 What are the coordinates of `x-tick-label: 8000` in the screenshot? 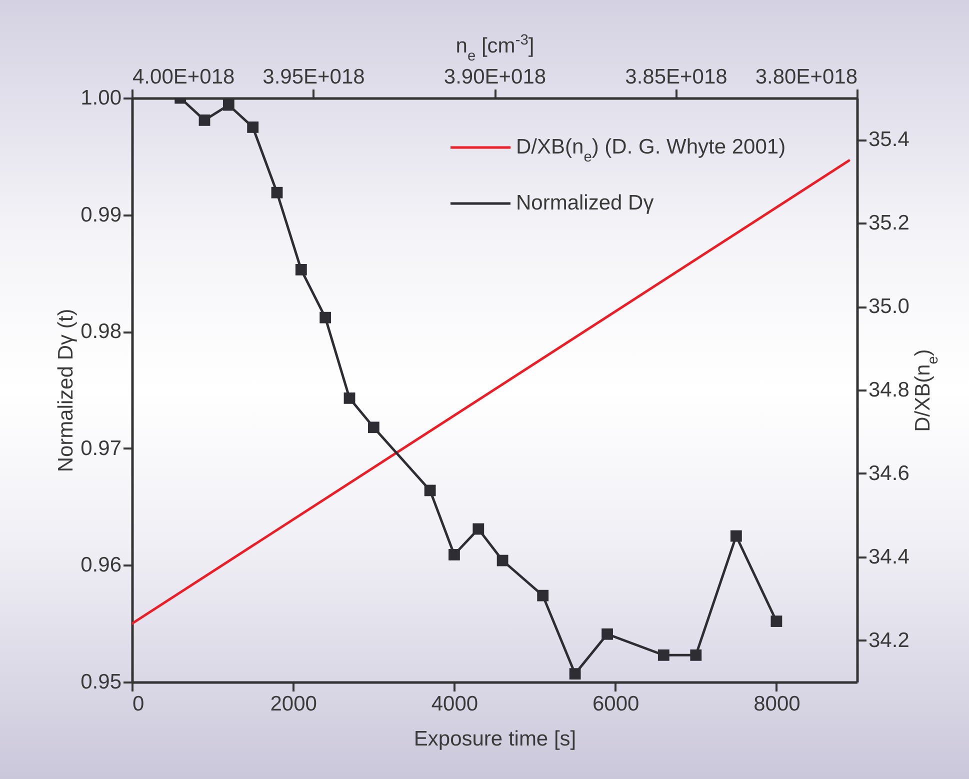 It's located at (777, 704).